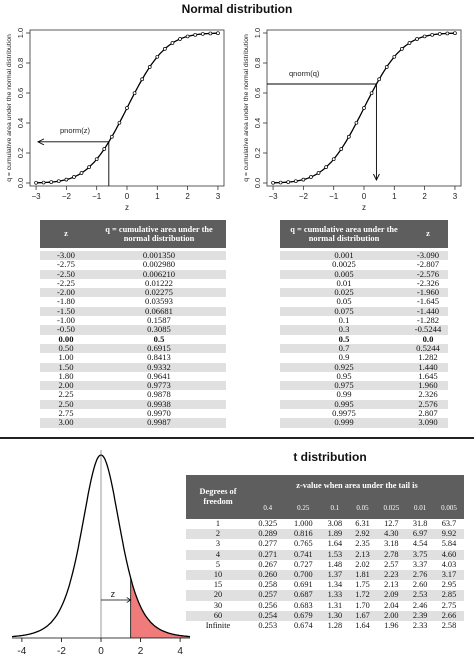  I want to click on table-cell: 2.50, so click(66, 404).